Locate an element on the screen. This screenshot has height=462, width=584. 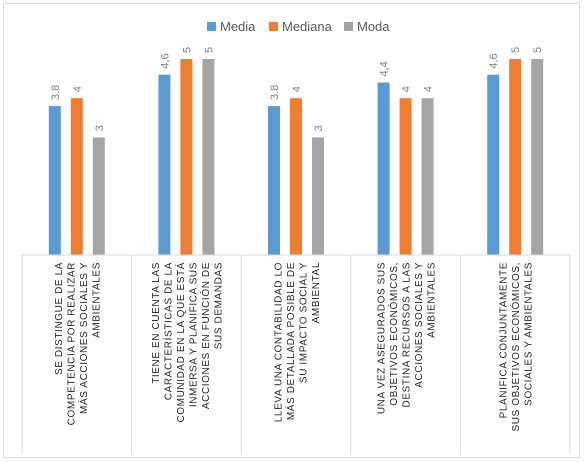
legend-label-mediana: Mediana is located at coordinates (307, 26).